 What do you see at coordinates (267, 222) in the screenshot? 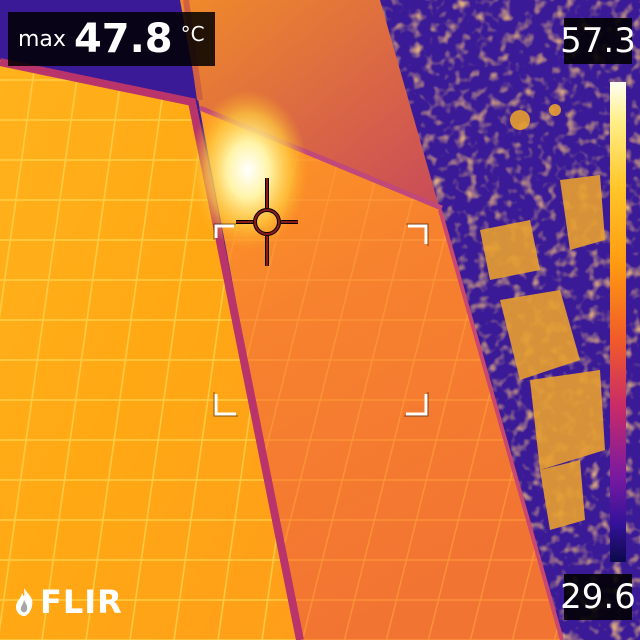
I see `crosshair-icon` at bounding box center [267, 222].